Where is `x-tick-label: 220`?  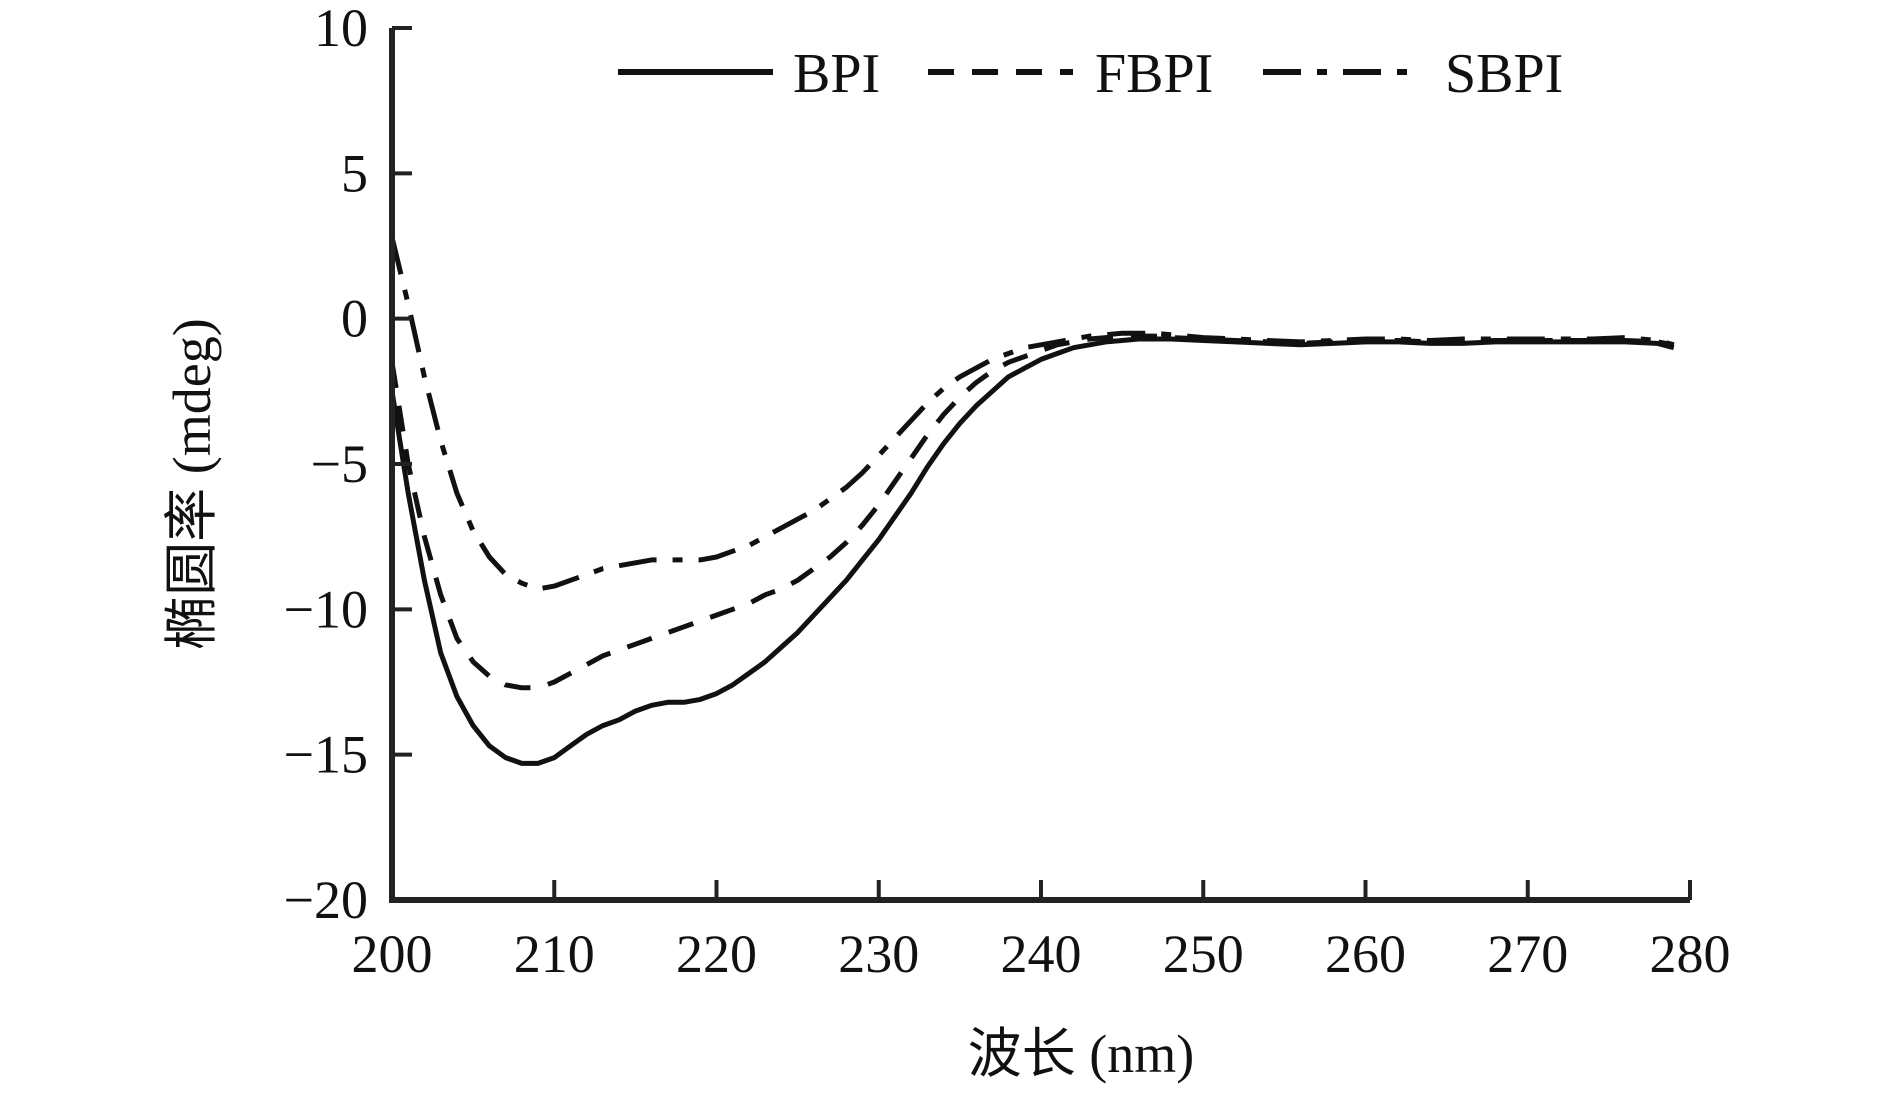
x-tick-label: 220 is located at coordinates (716, 954).